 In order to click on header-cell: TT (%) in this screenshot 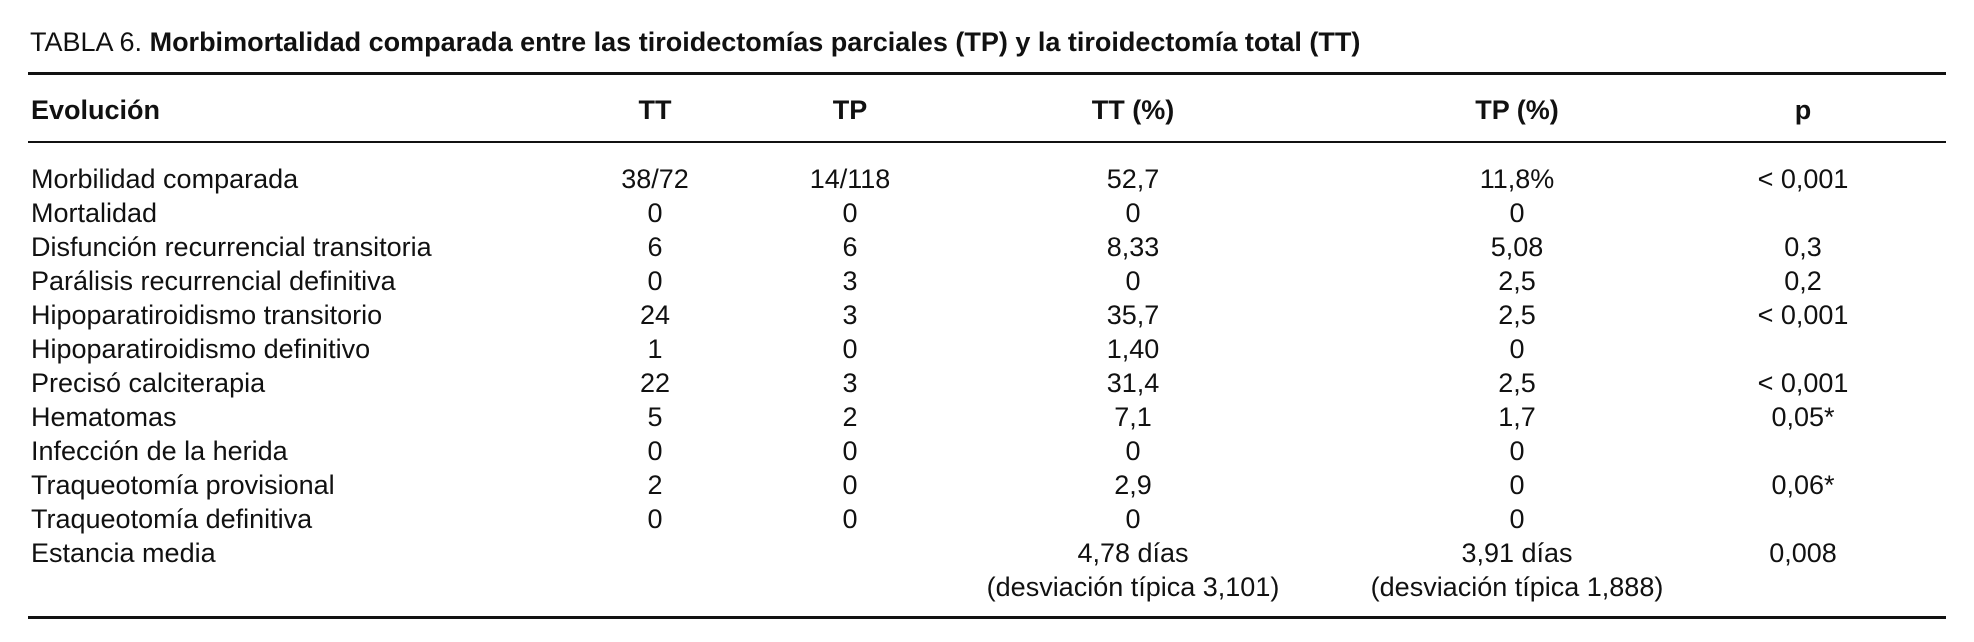, I will do `click(1133, 110)`.